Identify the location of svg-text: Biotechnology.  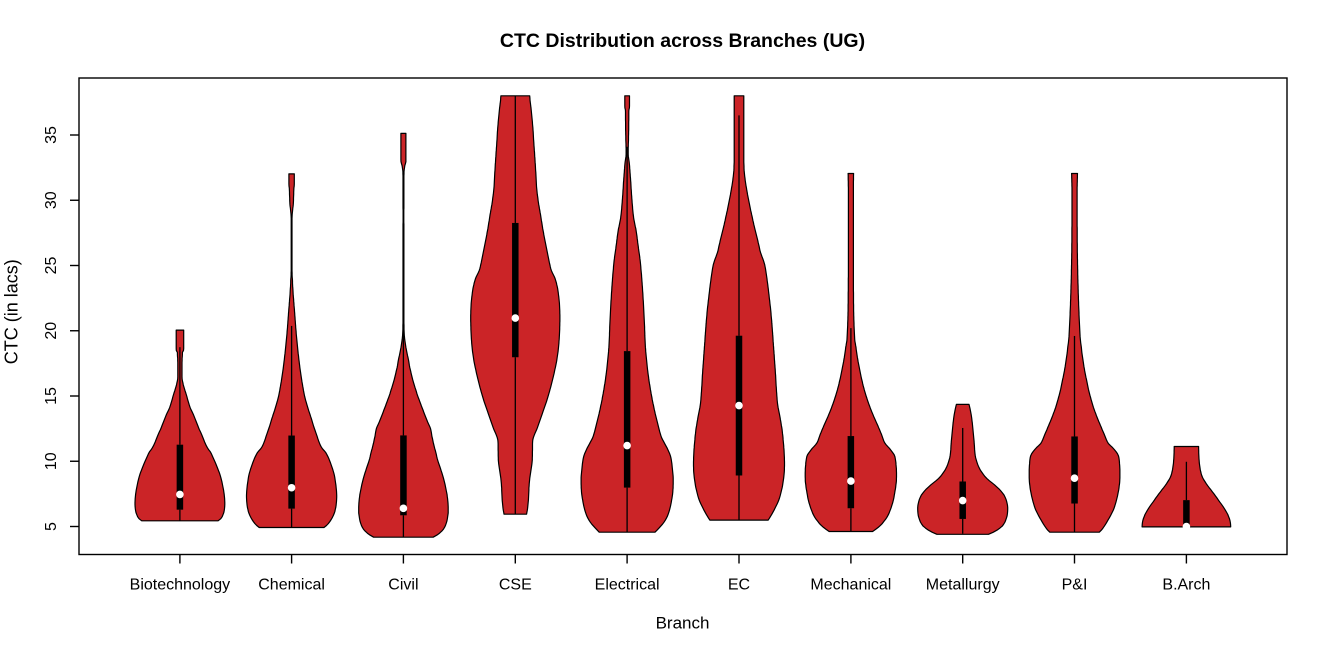
(180, 585).